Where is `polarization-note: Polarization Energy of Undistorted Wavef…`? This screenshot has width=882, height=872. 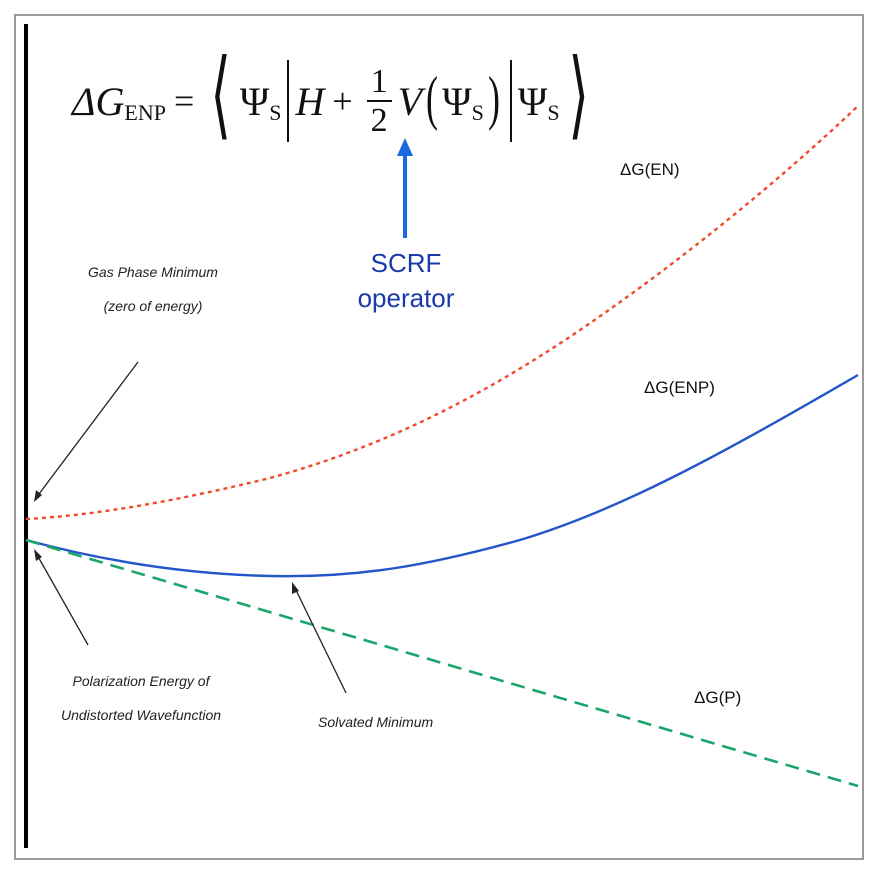
polarization-note: Polarization Energy of Undistorted Wavef… is located at coordinates (141, 698).